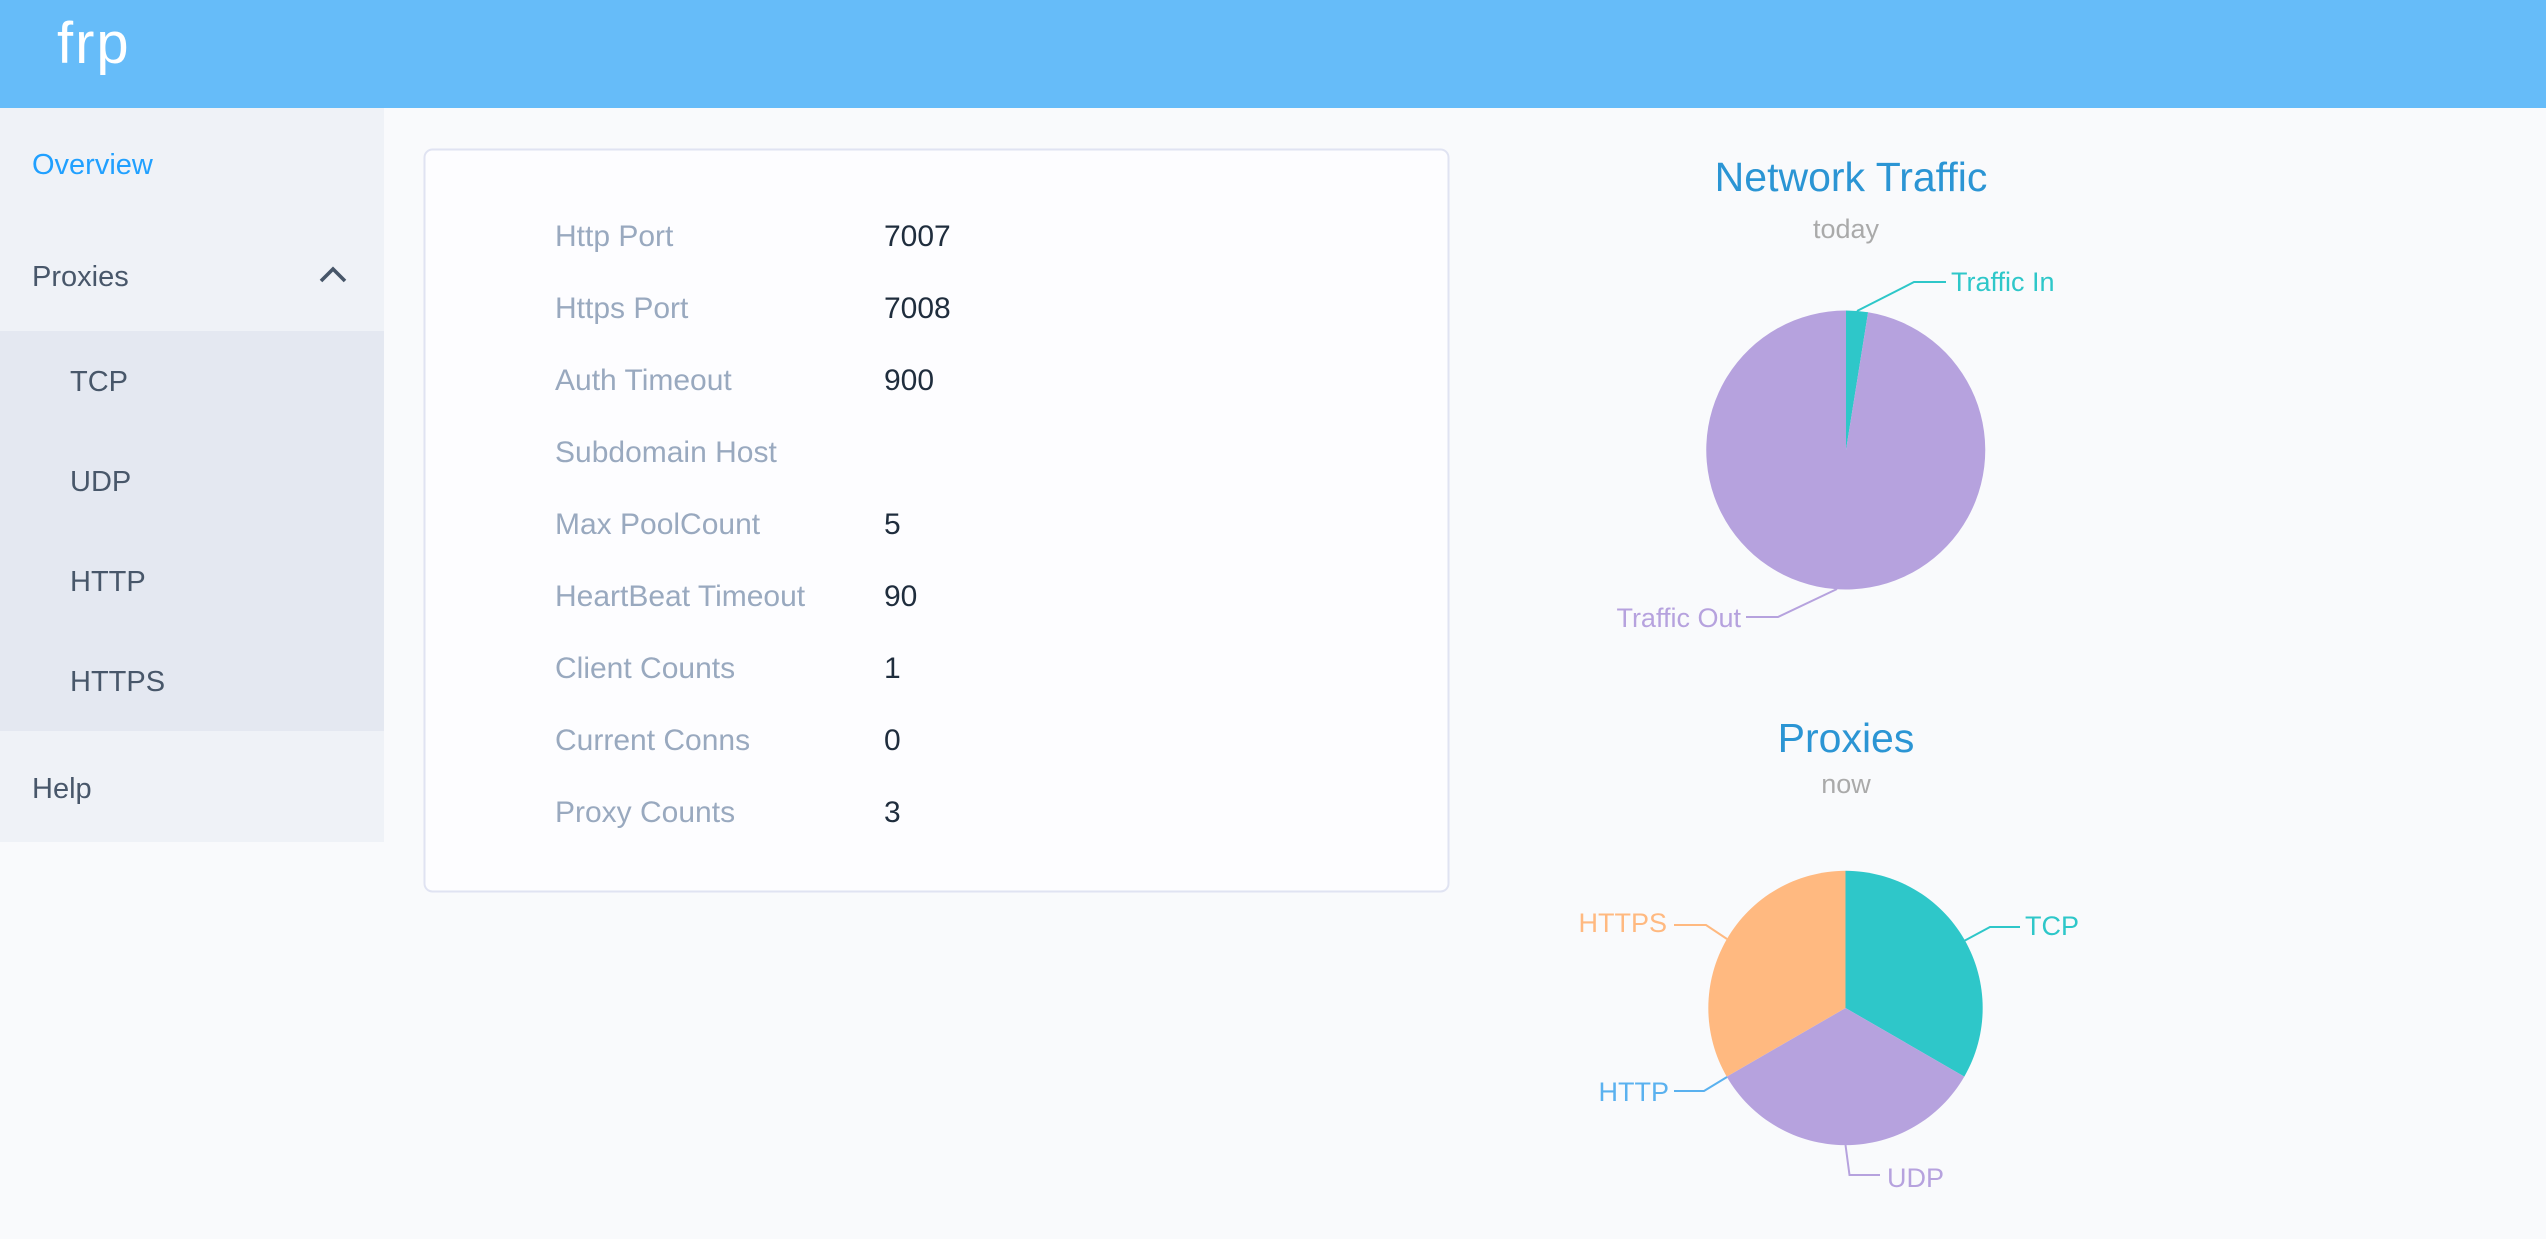 Image resolution: width=2546 pixels, height=1239 pixels. What do you see at coordinates (645, 812) in the screenshot?
I see `svg-text: Proxy Counts` at bounding box center [645, 812].